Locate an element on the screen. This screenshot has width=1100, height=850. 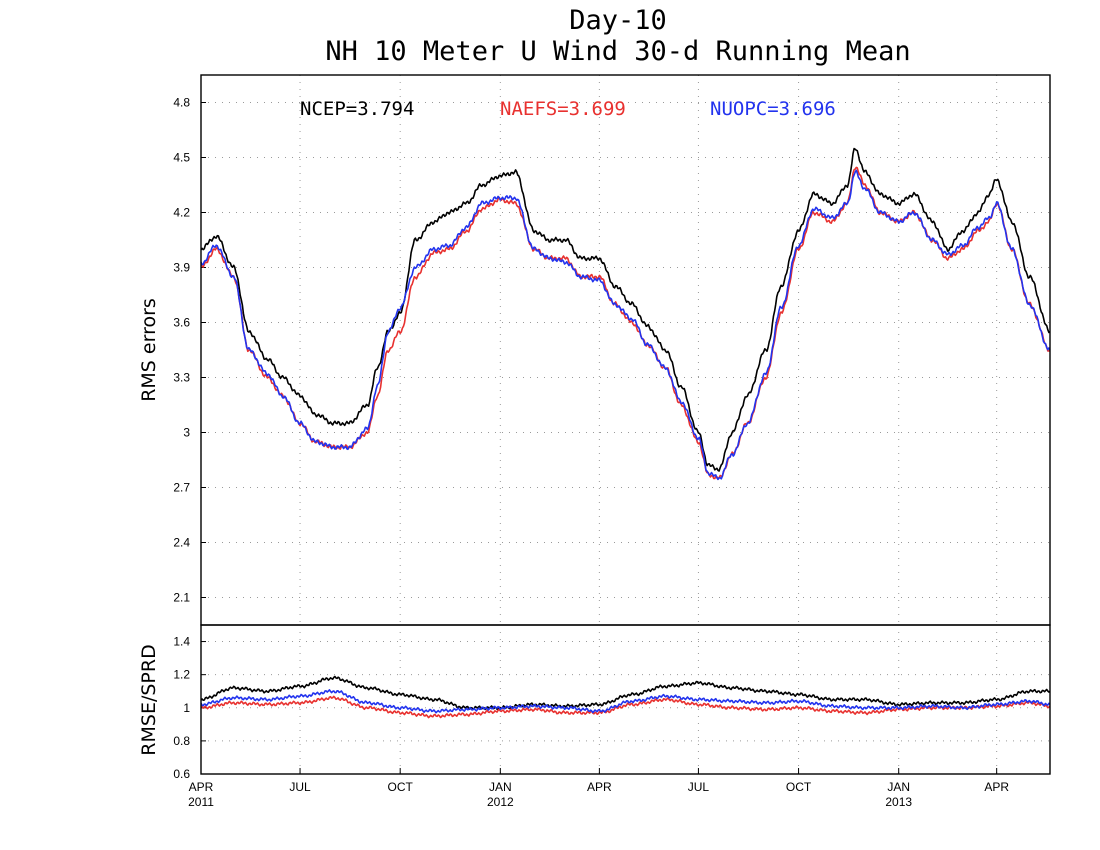
ratio-y-ticks: 0.6 0.8 1 1.2 1.4 is located at coordinates (189, 708).